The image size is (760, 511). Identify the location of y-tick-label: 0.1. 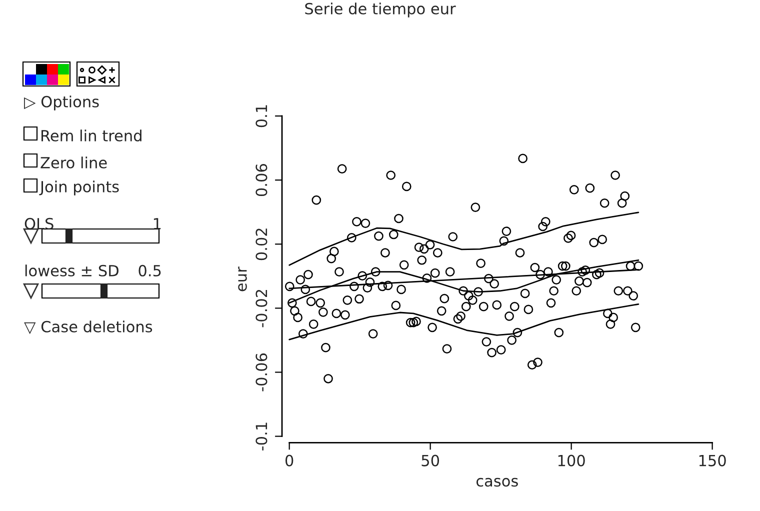
(262, 116).